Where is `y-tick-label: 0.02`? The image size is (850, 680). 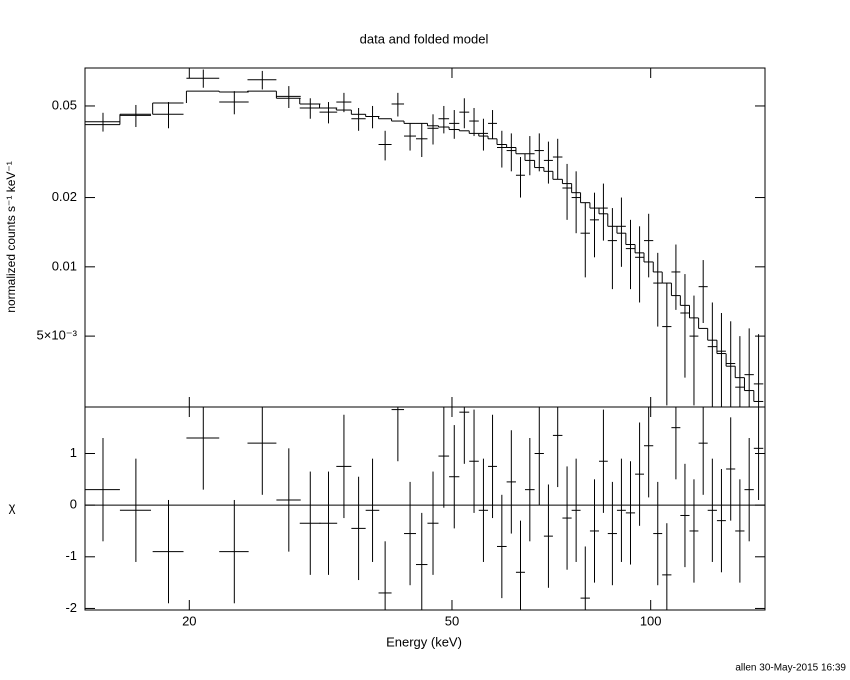 y-tick-label: 0.02 is located at coordinates (64, 196).